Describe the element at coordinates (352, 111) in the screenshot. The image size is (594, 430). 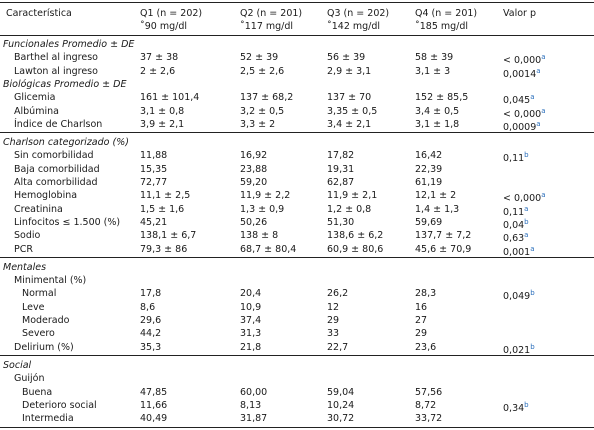
I see `cell: 3,35 ± 0,5` at that location.